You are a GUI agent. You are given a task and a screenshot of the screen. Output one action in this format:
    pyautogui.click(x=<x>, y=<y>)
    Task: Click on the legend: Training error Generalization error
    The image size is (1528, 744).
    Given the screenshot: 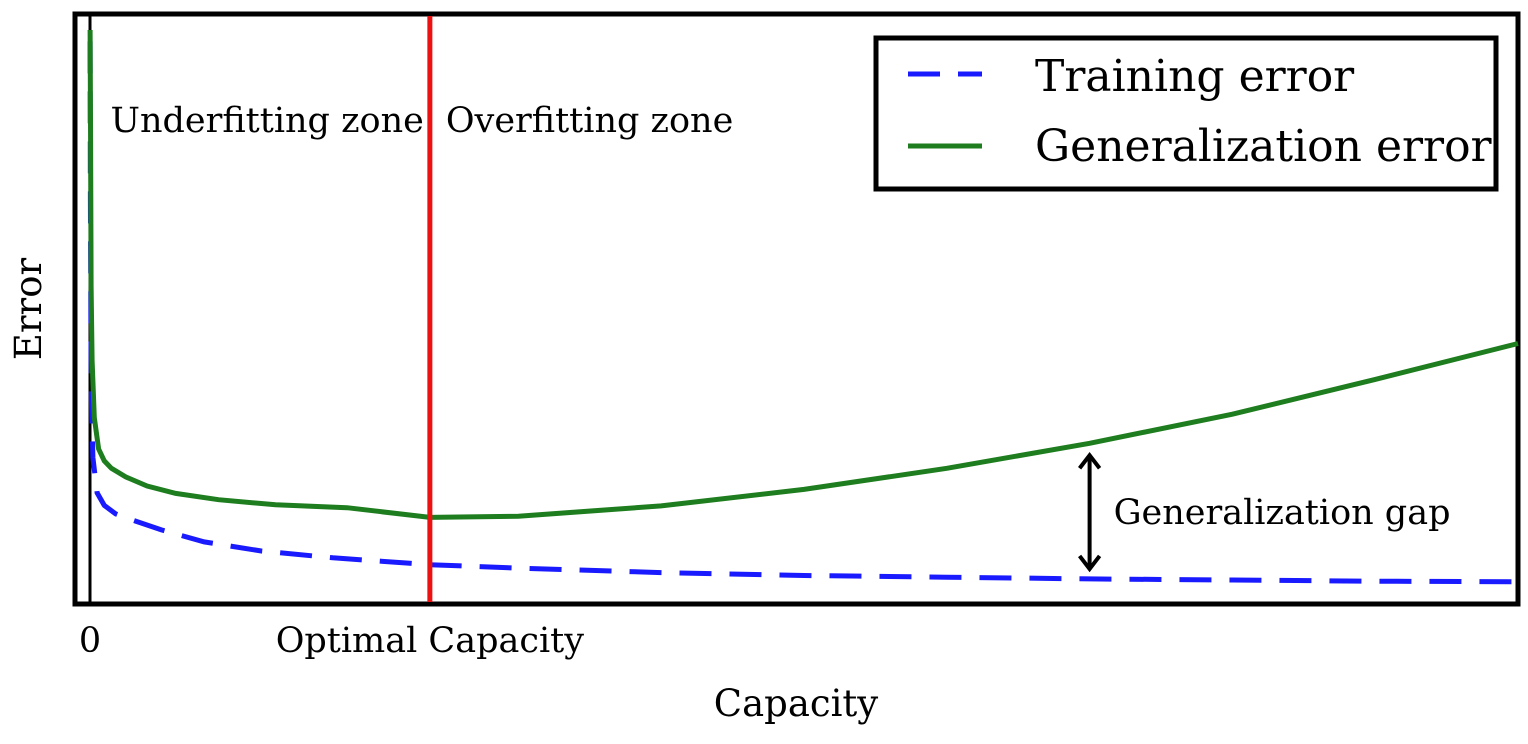 What is the action you would take?
    pyautogui.click(x=1186, y=113)
    